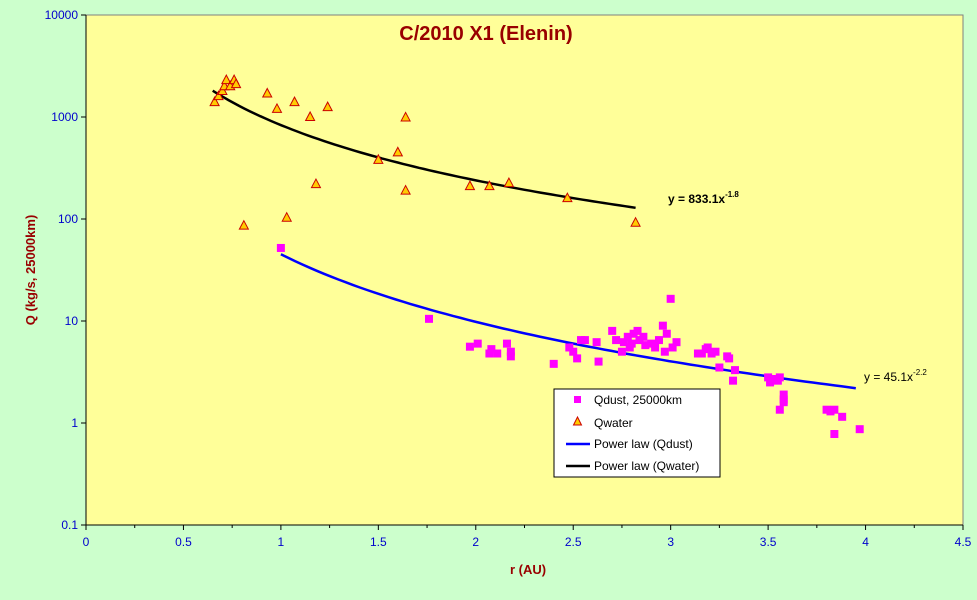  I want to click on x-axis-label: r (AU), so click(528, 569).